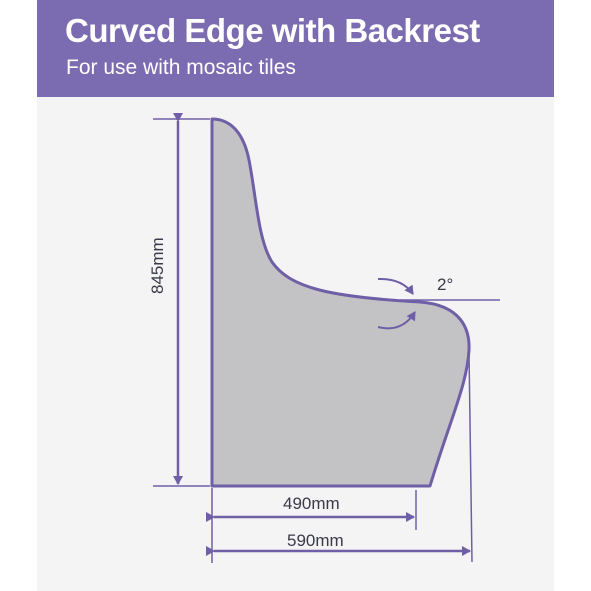 The width and height of the screenshot is (591, 591). Describe the element at coordinates (445, 284) in the screenshot. I see `angle-label: 2°` at that location.